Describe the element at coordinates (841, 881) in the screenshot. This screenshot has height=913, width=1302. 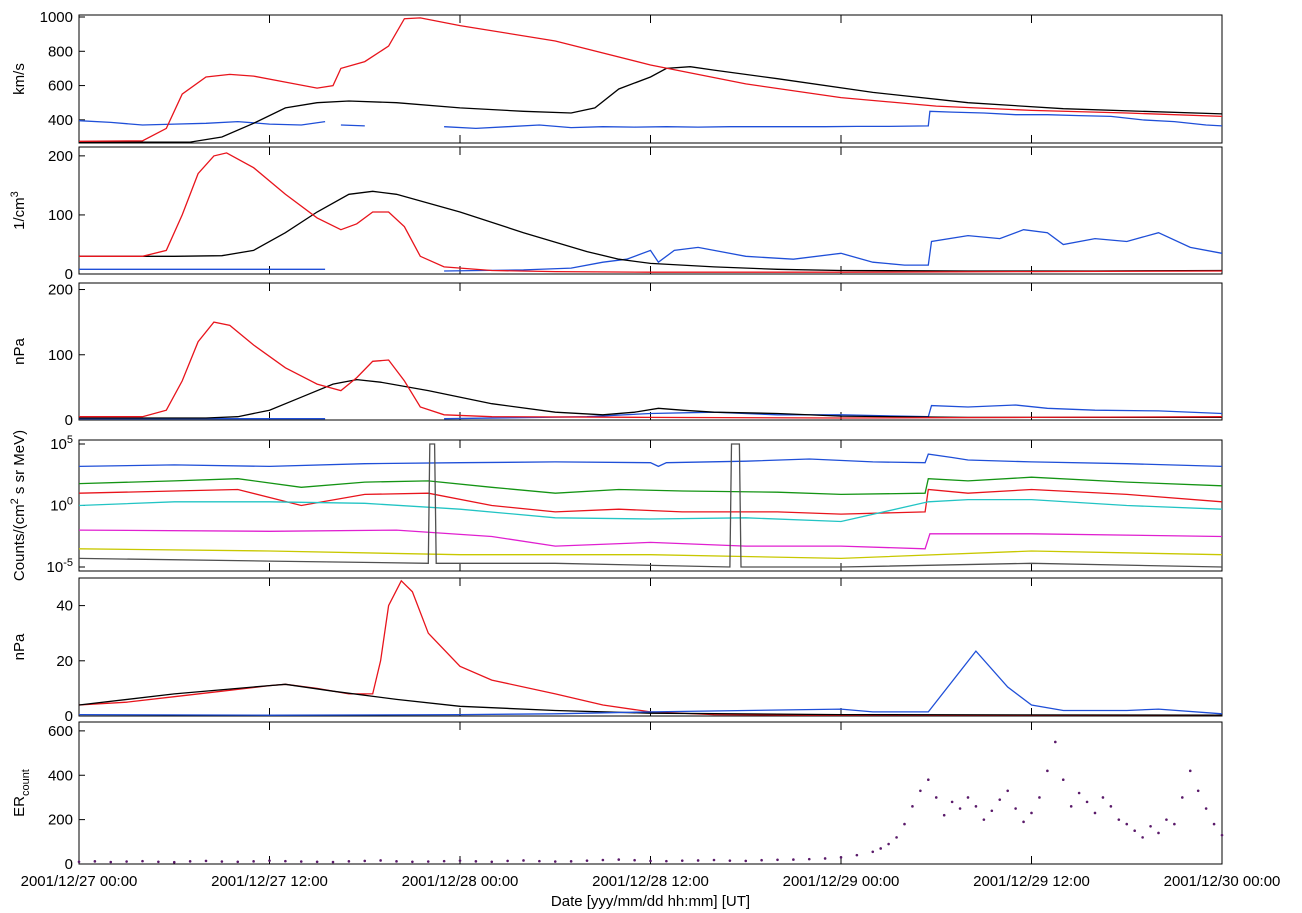
I see `x-tick-label: 2001/12/29 00:00` at that location.